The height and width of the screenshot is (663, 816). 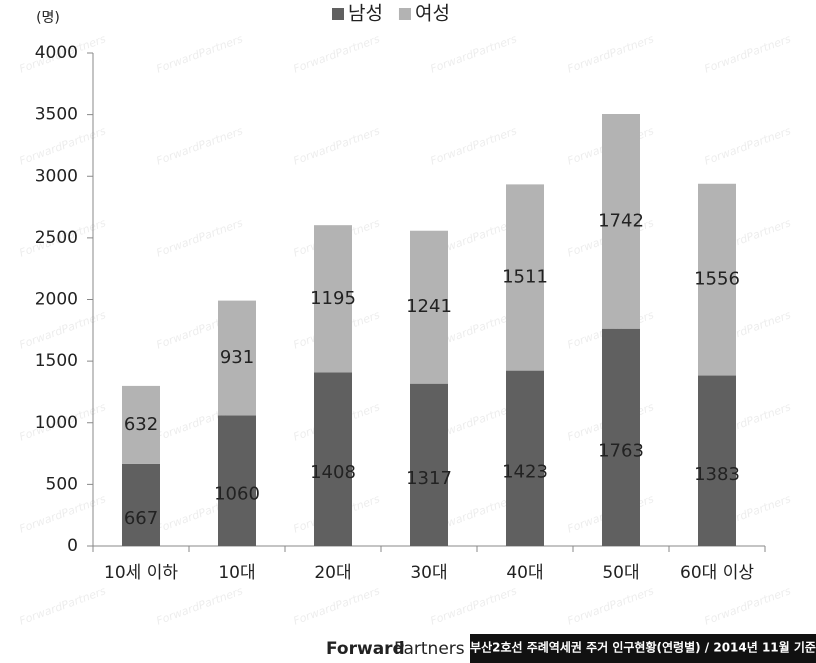 I want to click on y-tick-label: 2000, so click(x=56, y=300).